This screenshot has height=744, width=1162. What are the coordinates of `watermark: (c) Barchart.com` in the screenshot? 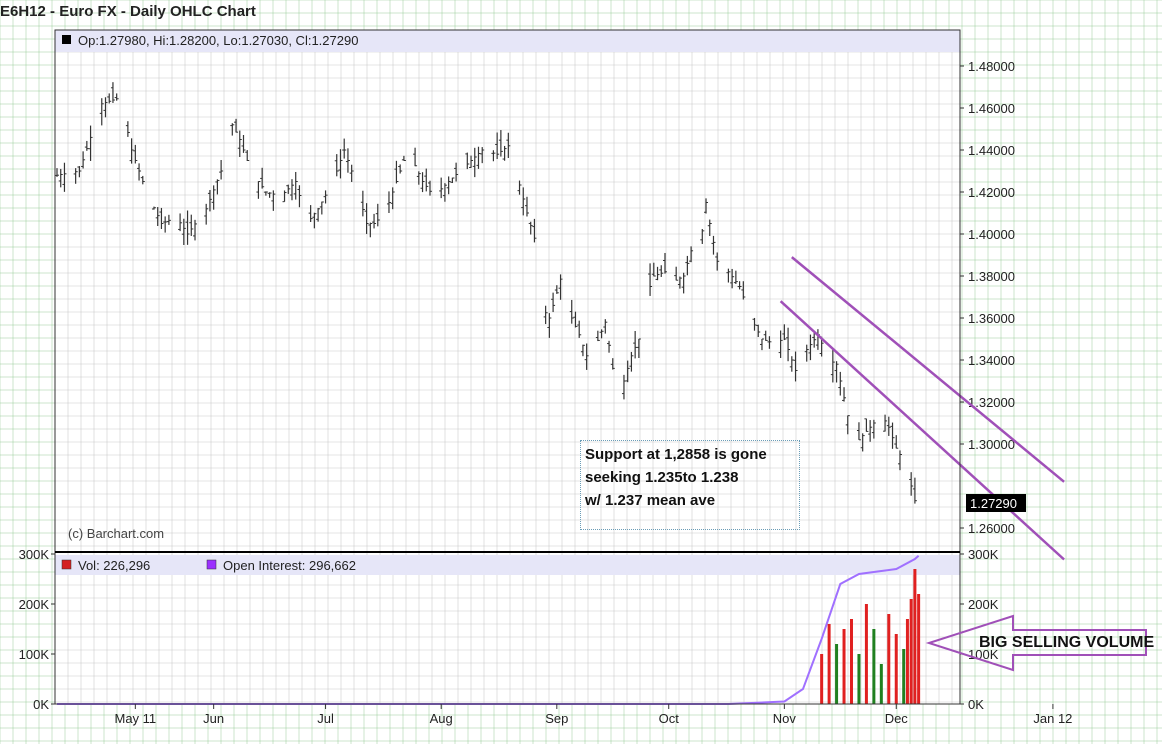 It's located at (116, 533).